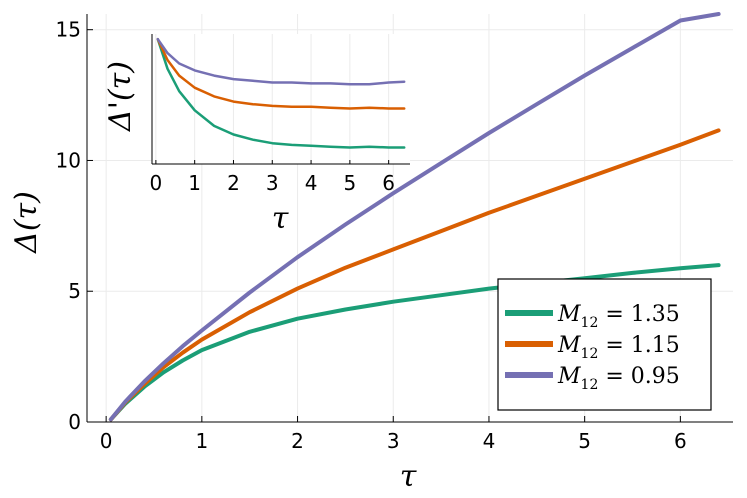 This screenshot has width=747, height=498. I want to click on main-x-tick-label: 3, so click(393, 441).